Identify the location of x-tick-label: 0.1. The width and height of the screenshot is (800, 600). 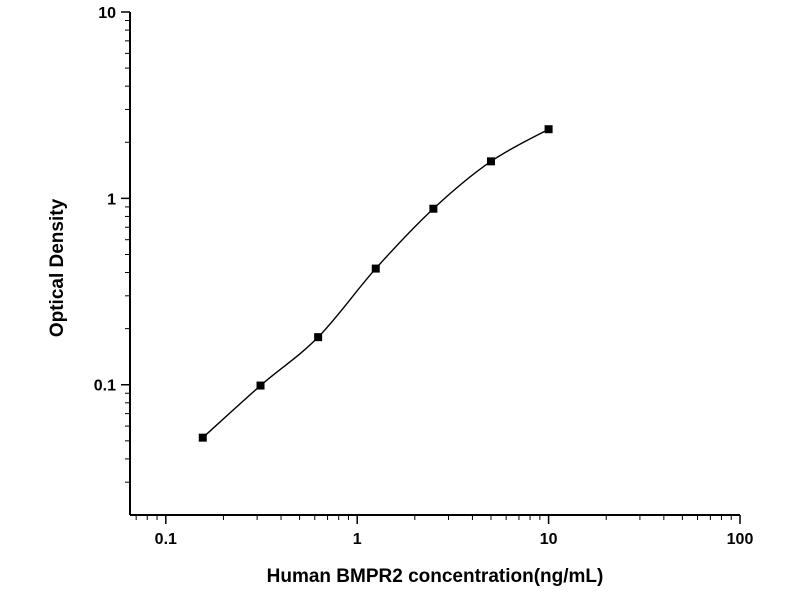
(166, 539).